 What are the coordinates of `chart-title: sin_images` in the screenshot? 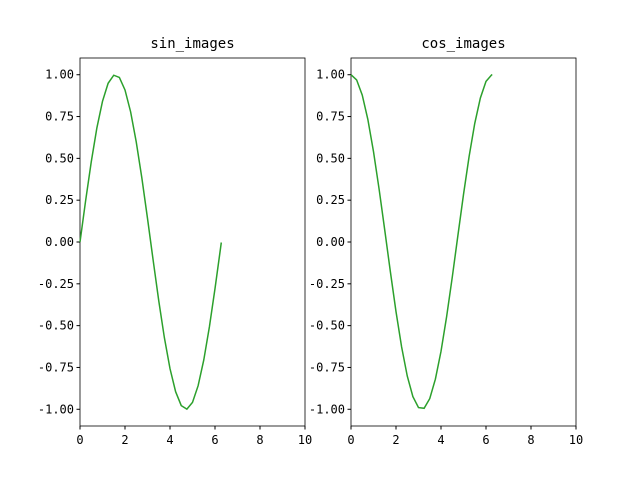 It's located at (192, 44).